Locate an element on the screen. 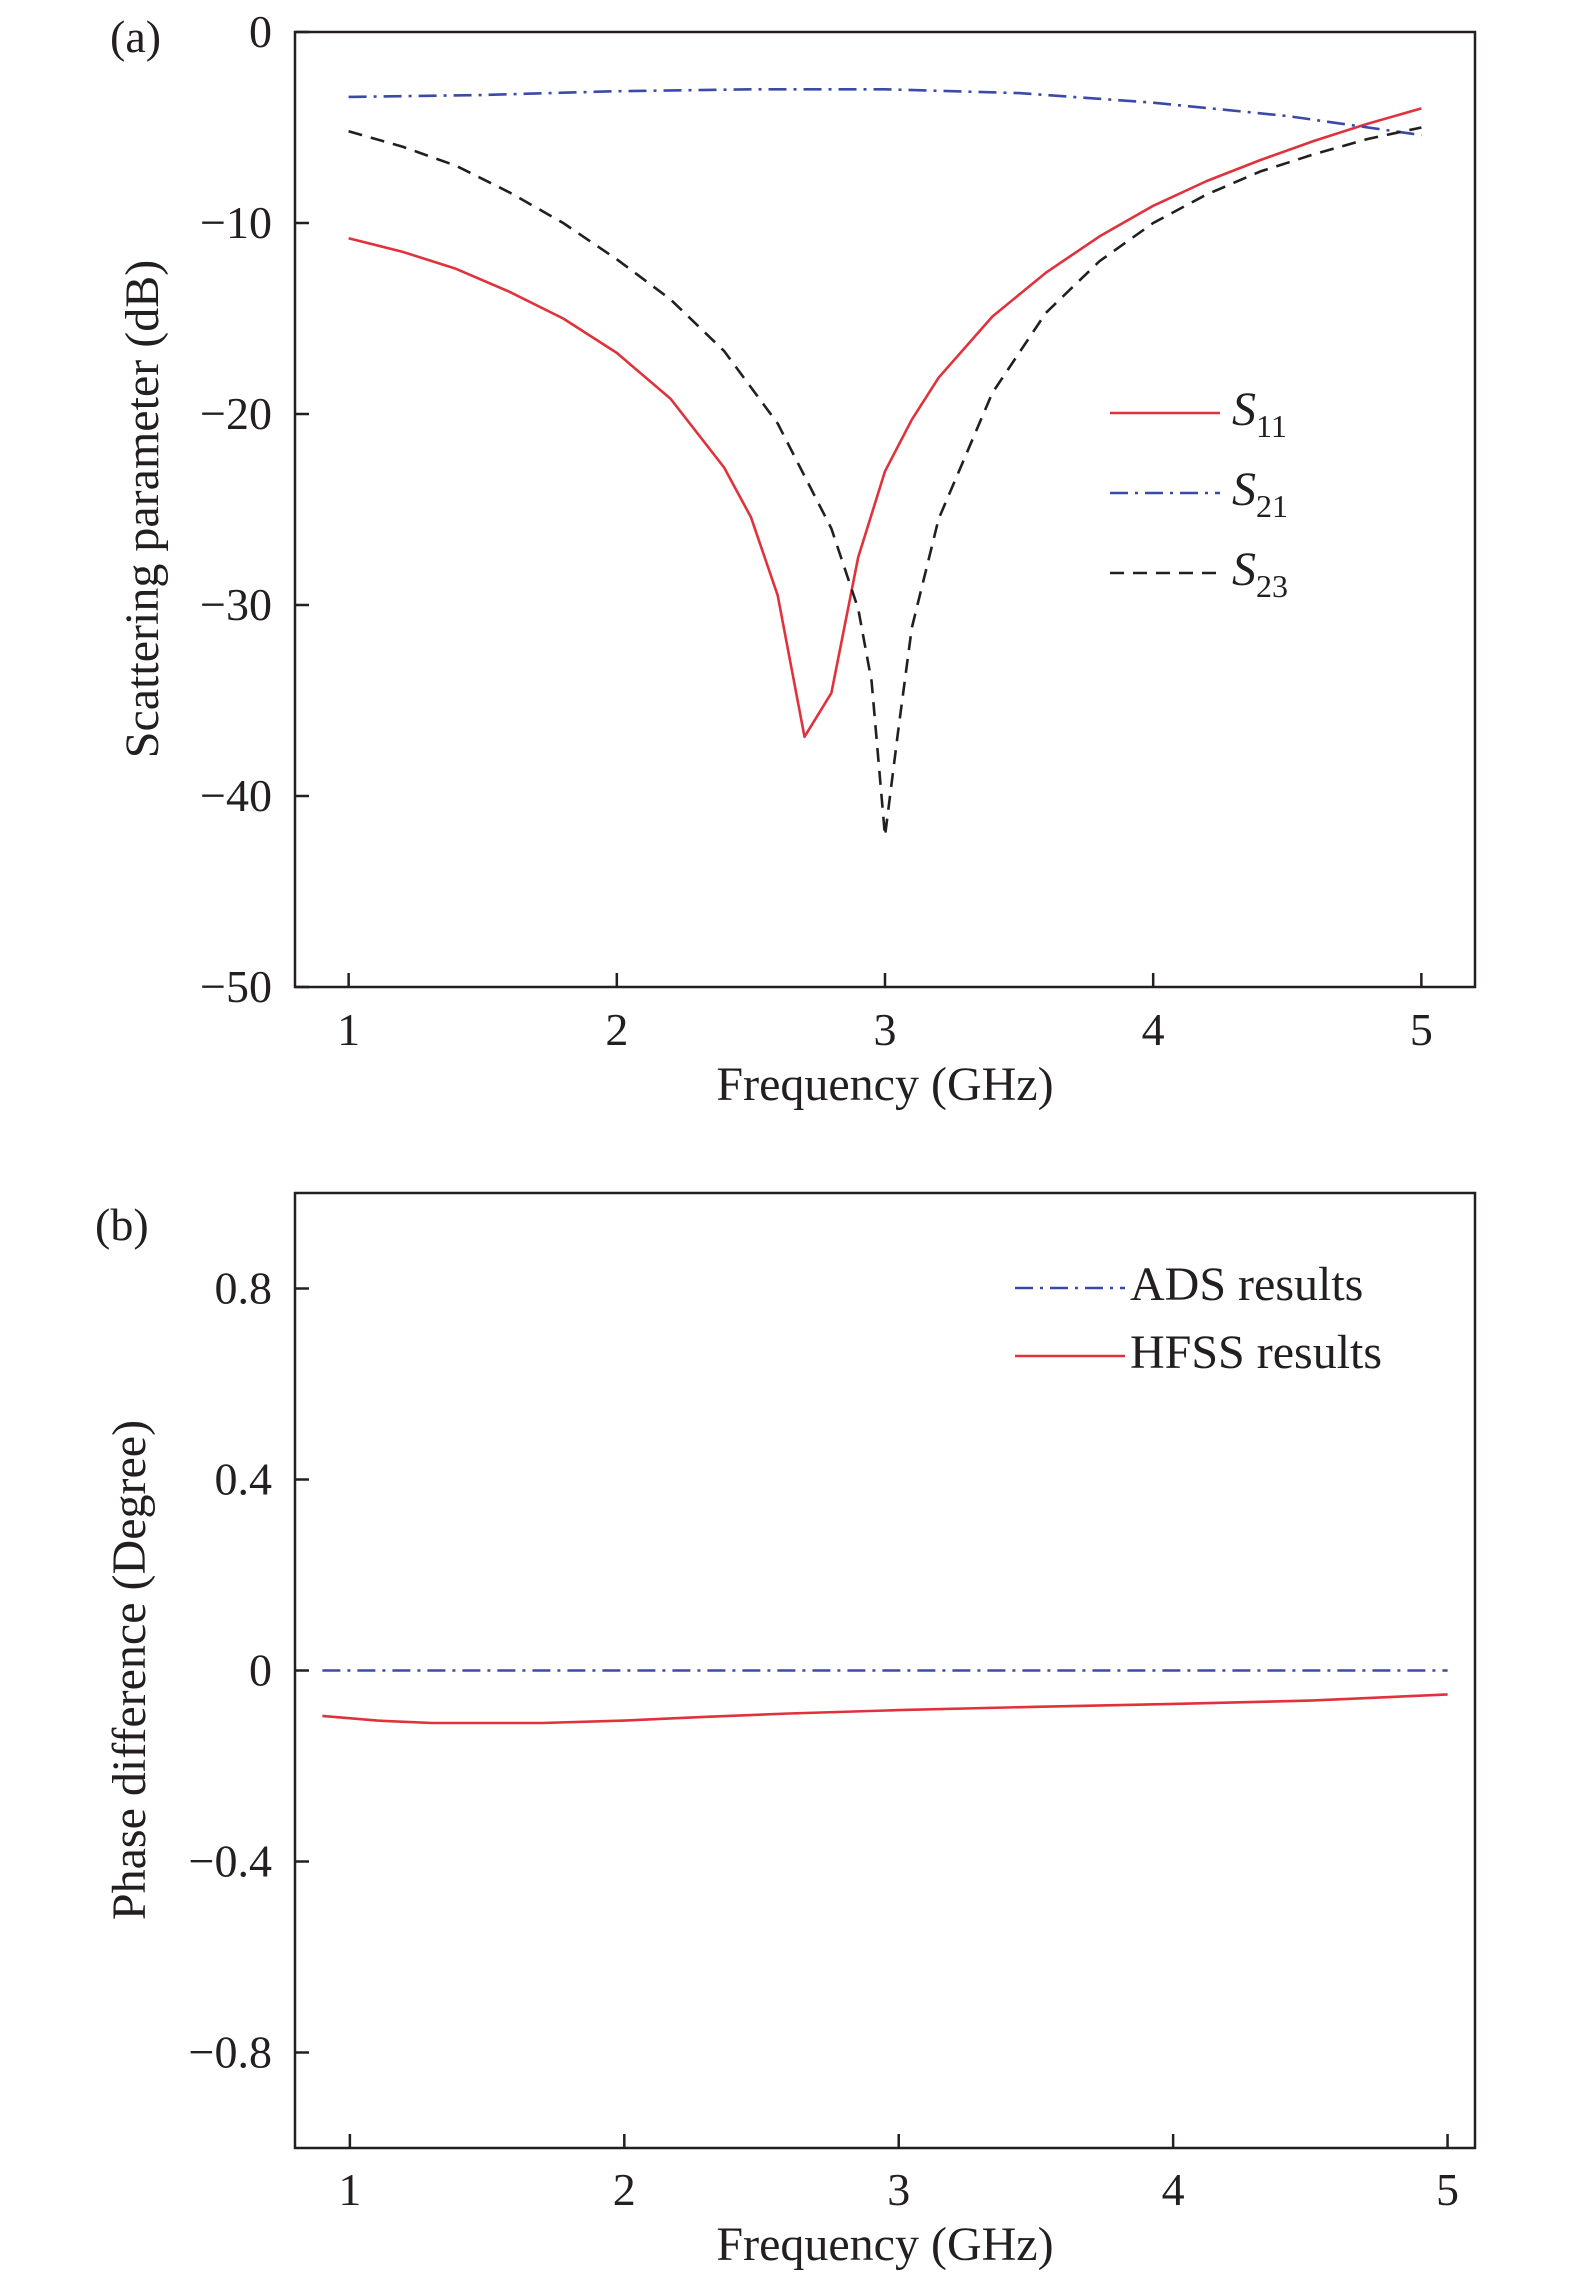  y-tick-label-a-4: −40 is located at coordinates (236, 795).